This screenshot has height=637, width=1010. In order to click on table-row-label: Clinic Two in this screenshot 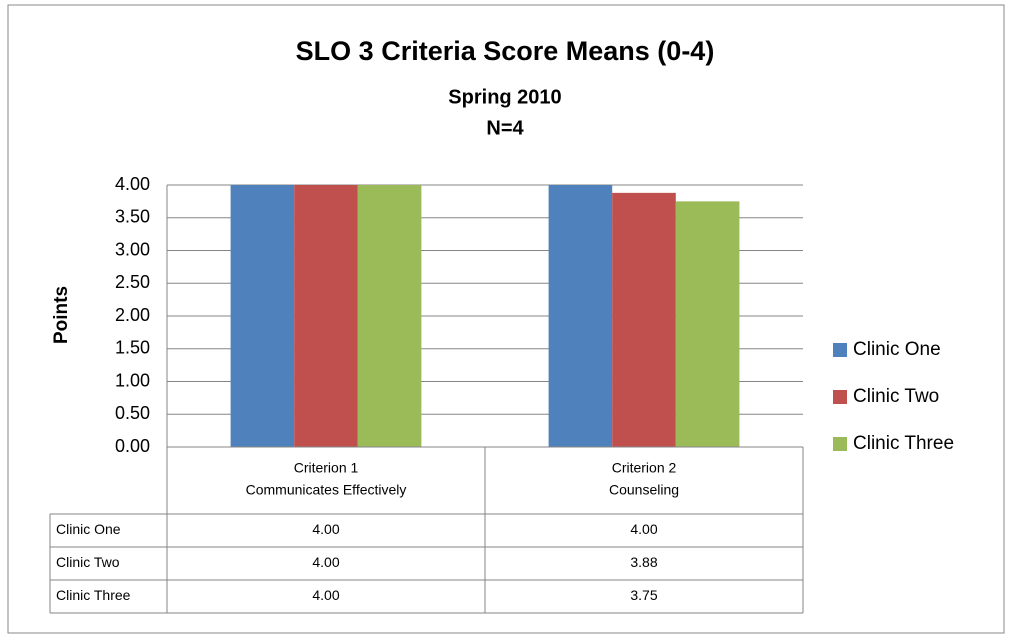, I will do `click(88, 562)`.